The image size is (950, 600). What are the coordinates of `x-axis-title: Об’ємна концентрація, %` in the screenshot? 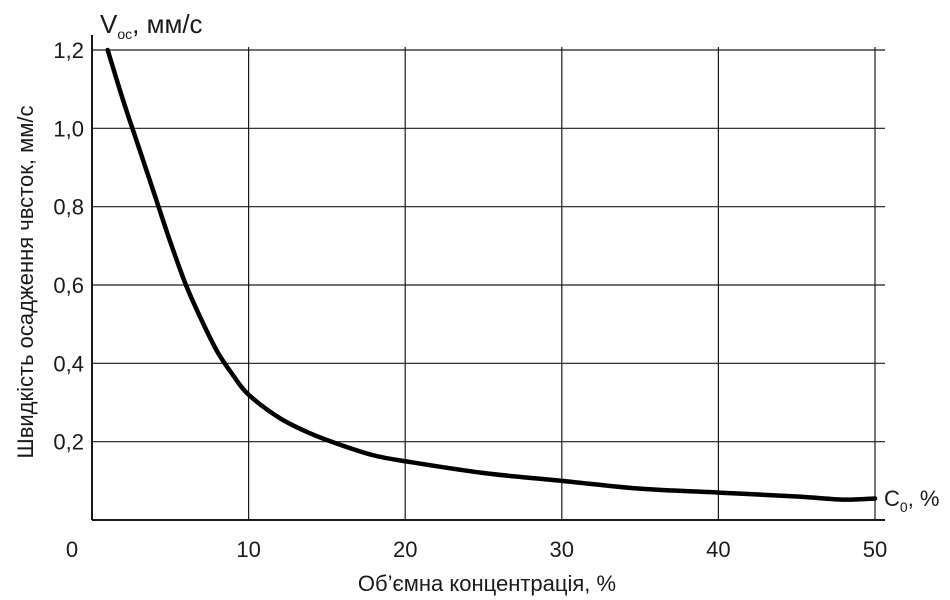 It's located at (487, 583).